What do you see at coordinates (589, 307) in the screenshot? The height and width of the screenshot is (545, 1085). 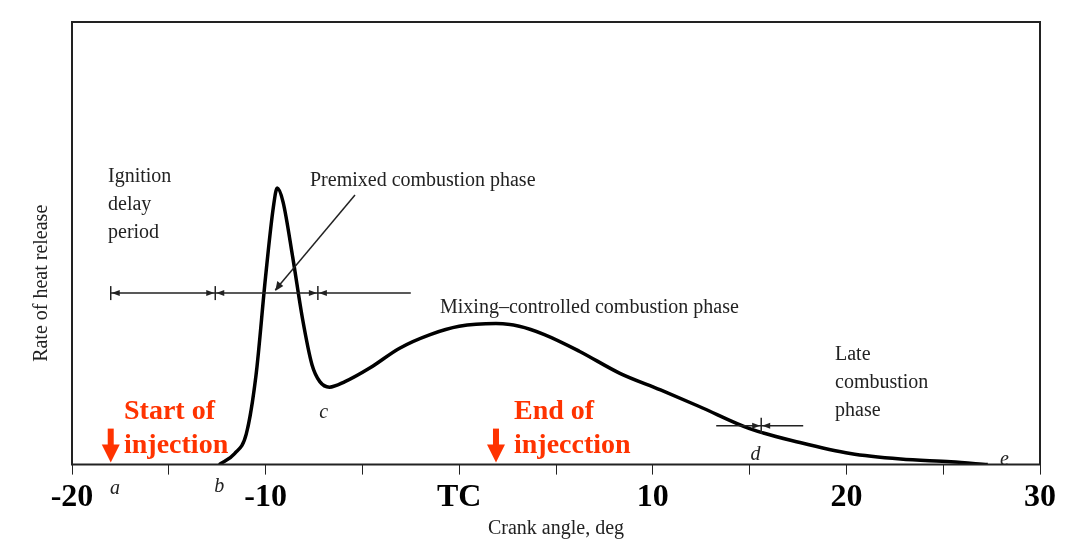 I see `annotation: Mixing–controlled combustion phase` at bounding box center [589, 307].